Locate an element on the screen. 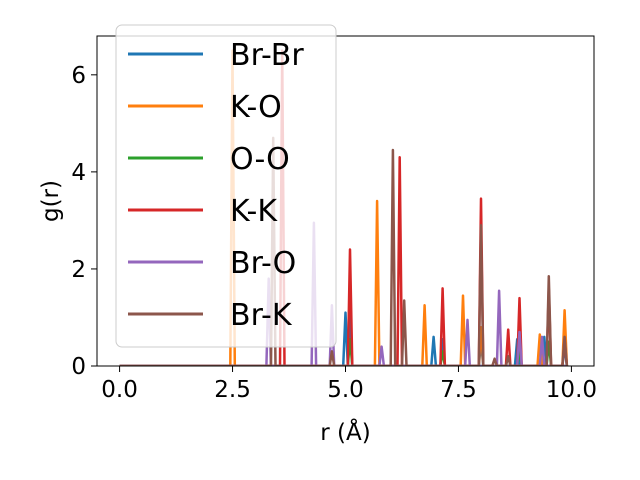 The height and width of the screenshot is (480, 640). x-tick-label: 2.5 is located at coordinates (232, 390).